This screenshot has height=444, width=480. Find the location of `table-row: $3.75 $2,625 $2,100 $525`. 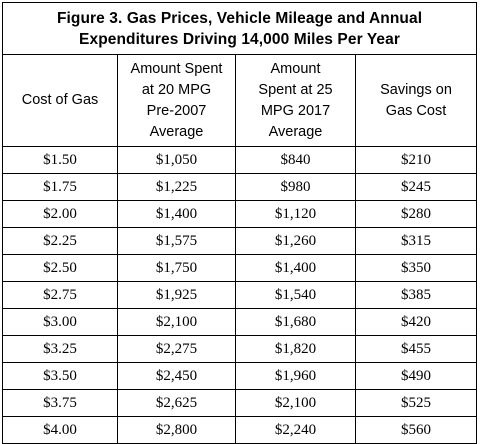

table-row: $3.75 $2,625 $2,100 $525 is located at coordinates (240, 403).